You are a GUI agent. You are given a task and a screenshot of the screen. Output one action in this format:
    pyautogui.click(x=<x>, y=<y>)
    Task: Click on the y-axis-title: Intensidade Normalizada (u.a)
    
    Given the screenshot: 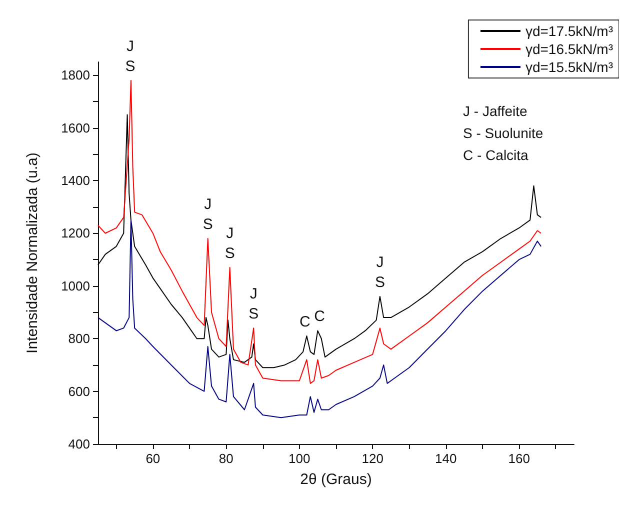 What is the action you would take?
    pyautogui.click(x=32, y=253)
    